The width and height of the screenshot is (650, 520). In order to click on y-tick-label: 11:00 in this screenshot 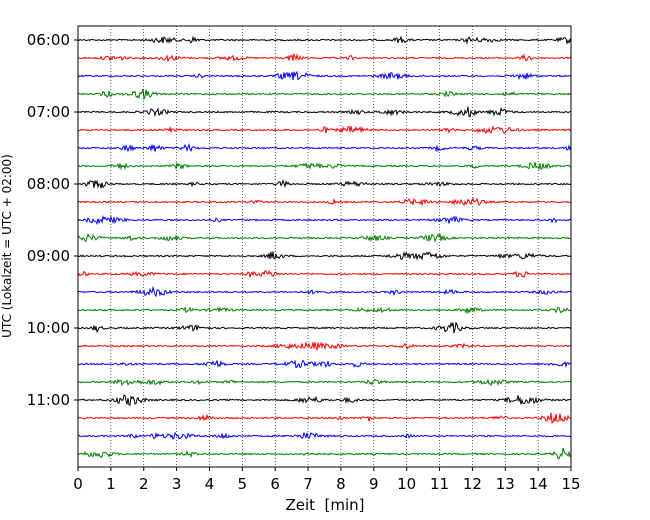, I will do `click(48, 400)`.